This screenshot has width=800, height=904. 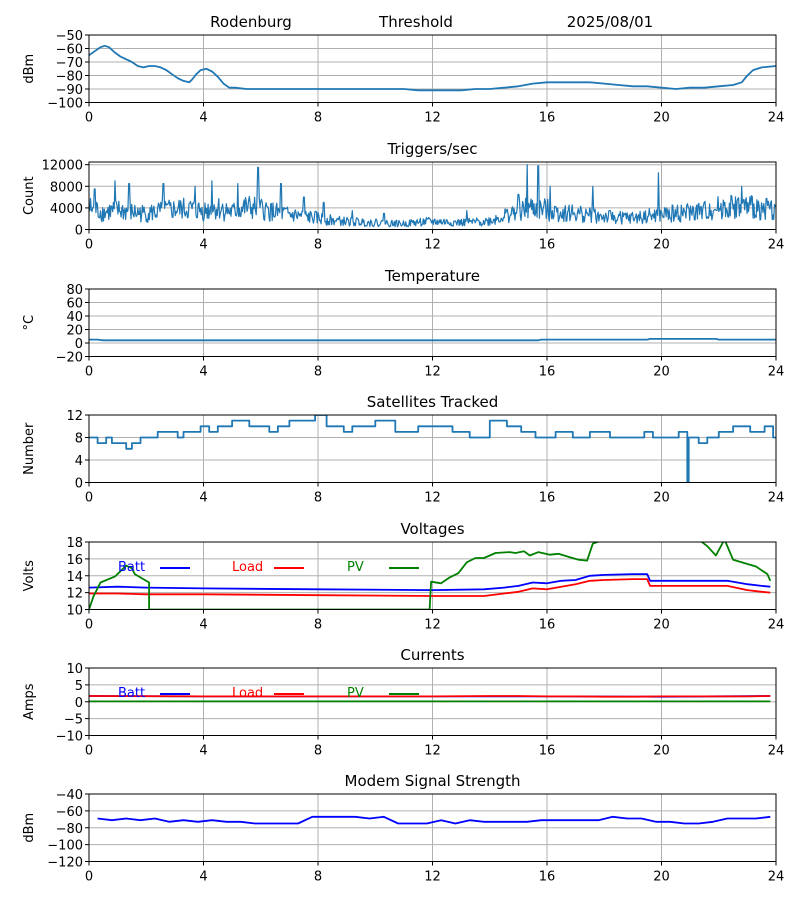 What do you see at coordinates (74, 290) in the screenshot?
I see `y-tick-label: 80` at bounding box center [74, 290].